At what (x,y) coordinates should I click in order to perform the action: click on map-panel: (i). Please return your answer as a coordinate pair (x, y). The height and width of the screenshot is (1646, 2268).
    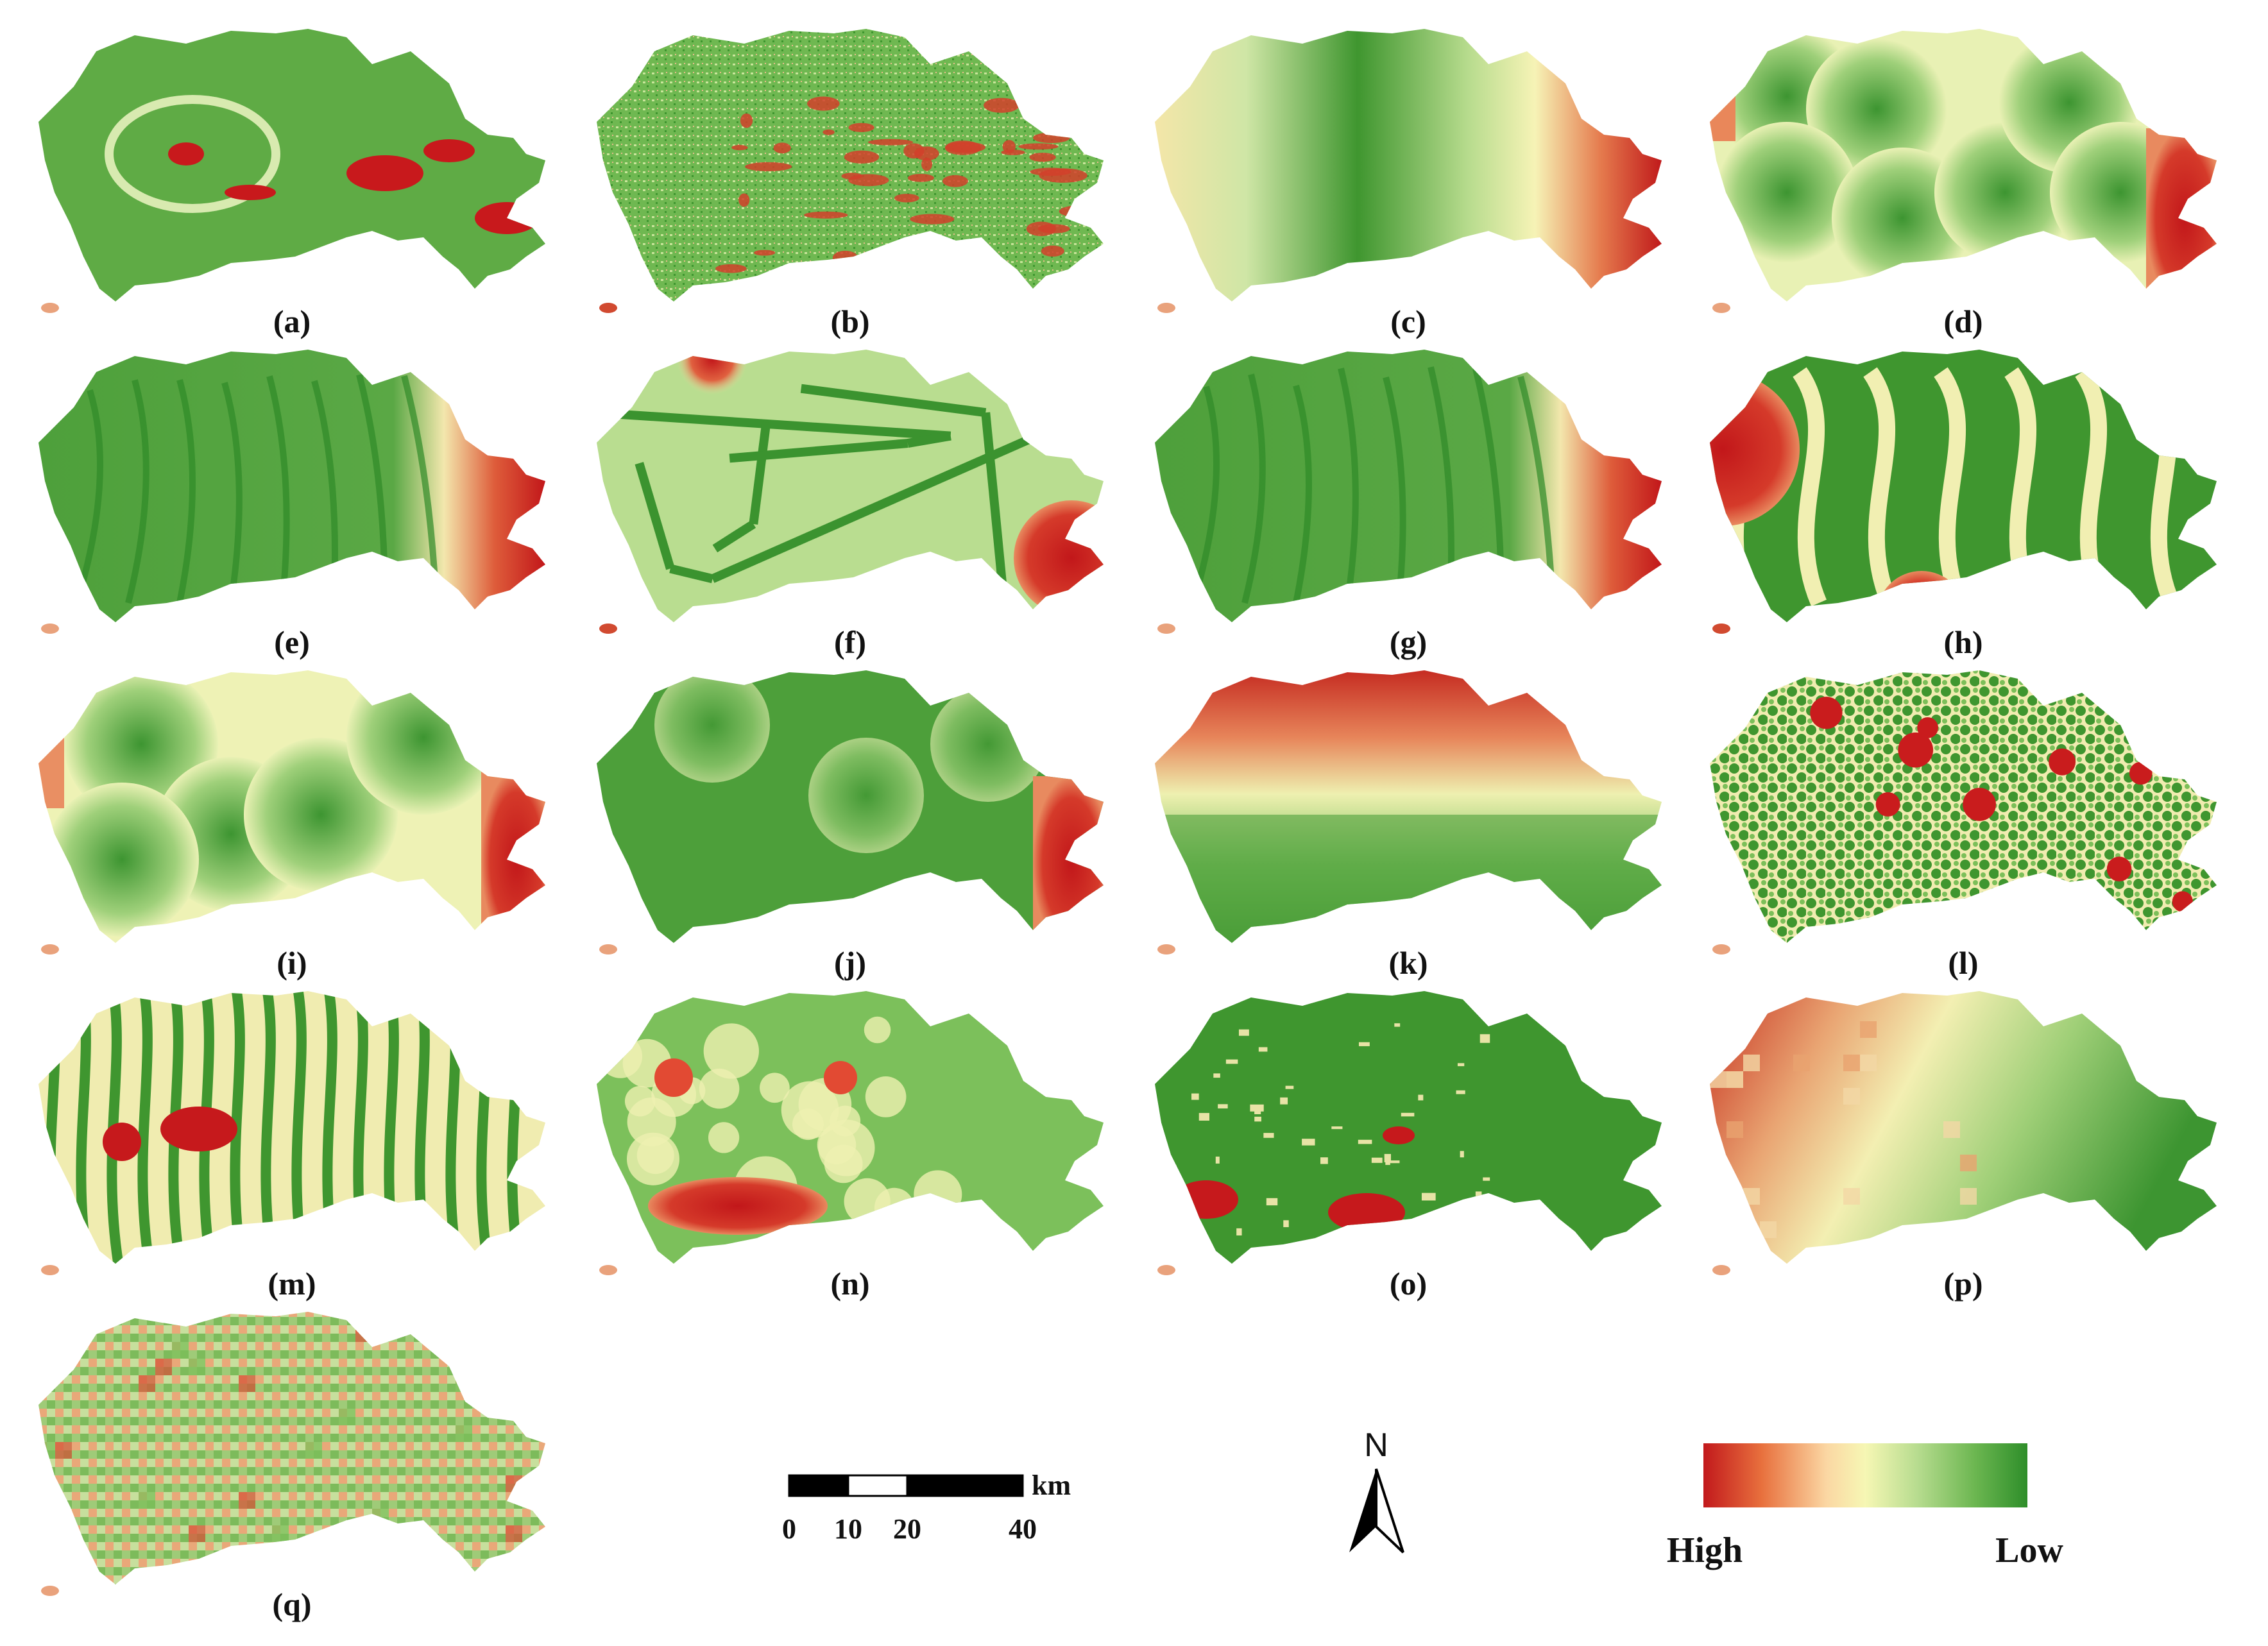
    Looking at the image, I should click on (291, 825).